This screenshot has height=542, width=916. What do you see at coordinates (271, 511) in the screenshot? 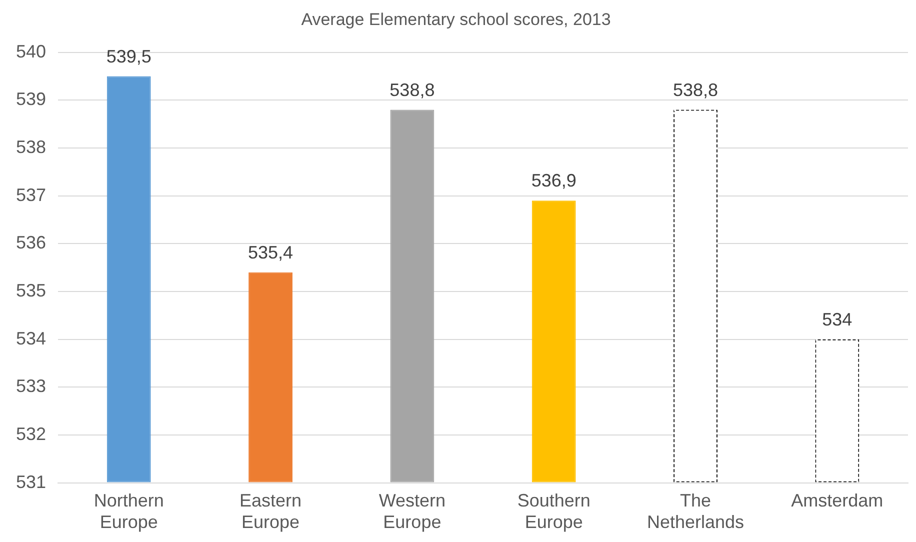
I see `x-tick-label: Eastern Europe` at bounding box center [271, 511].